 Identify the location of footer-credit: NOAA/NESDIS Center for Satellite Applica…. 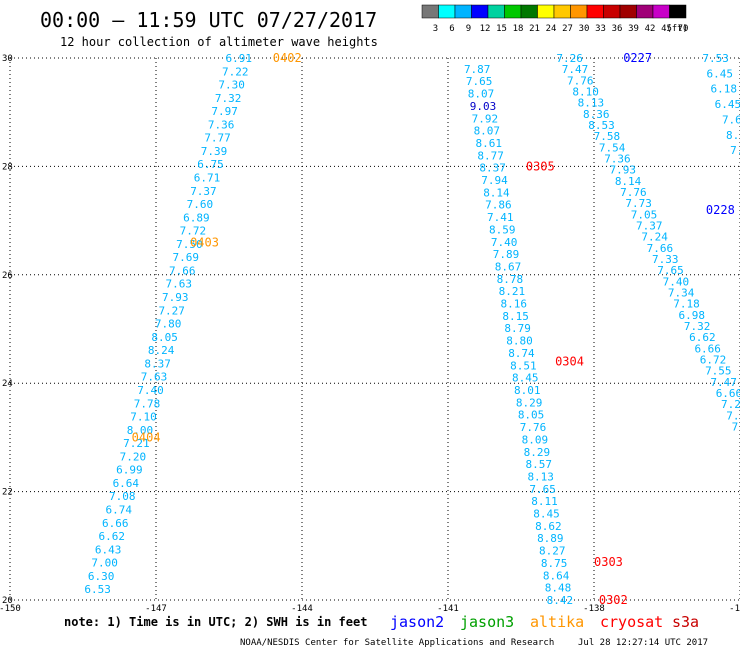
(397, 643).